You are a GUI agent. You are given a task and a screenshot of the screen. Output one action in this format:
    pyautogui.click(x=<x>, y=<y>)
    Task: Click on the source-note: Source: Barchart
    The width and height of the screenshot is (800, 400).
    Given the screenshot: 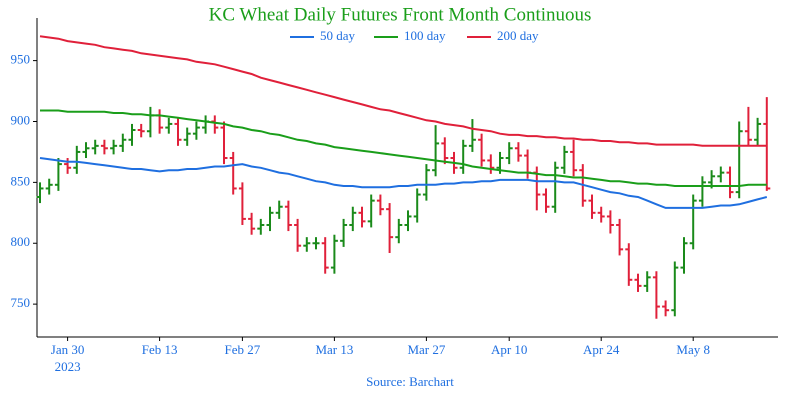 What is the action you would take?
    pyautogui.click(x=410, y=381)
    